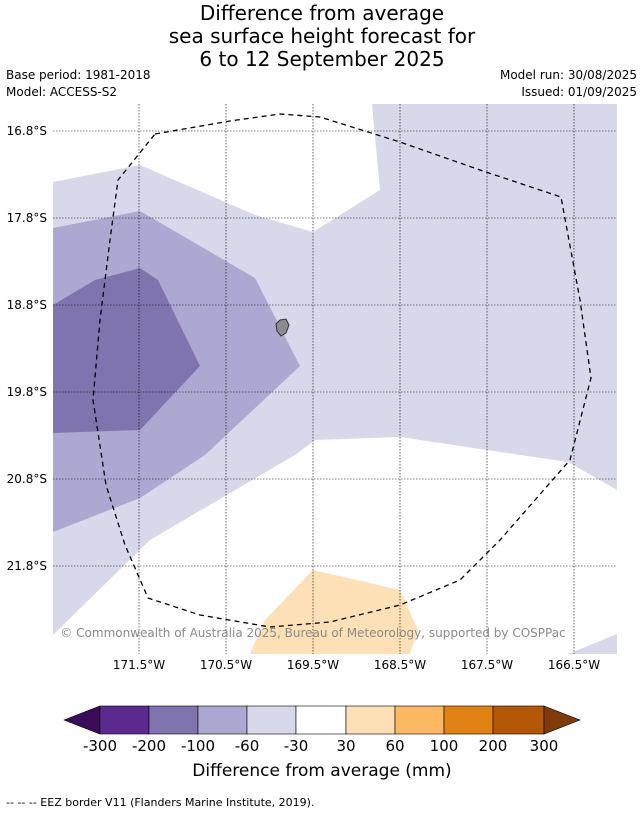  I want to click on colorbar-extend-low, so click(82, 720).